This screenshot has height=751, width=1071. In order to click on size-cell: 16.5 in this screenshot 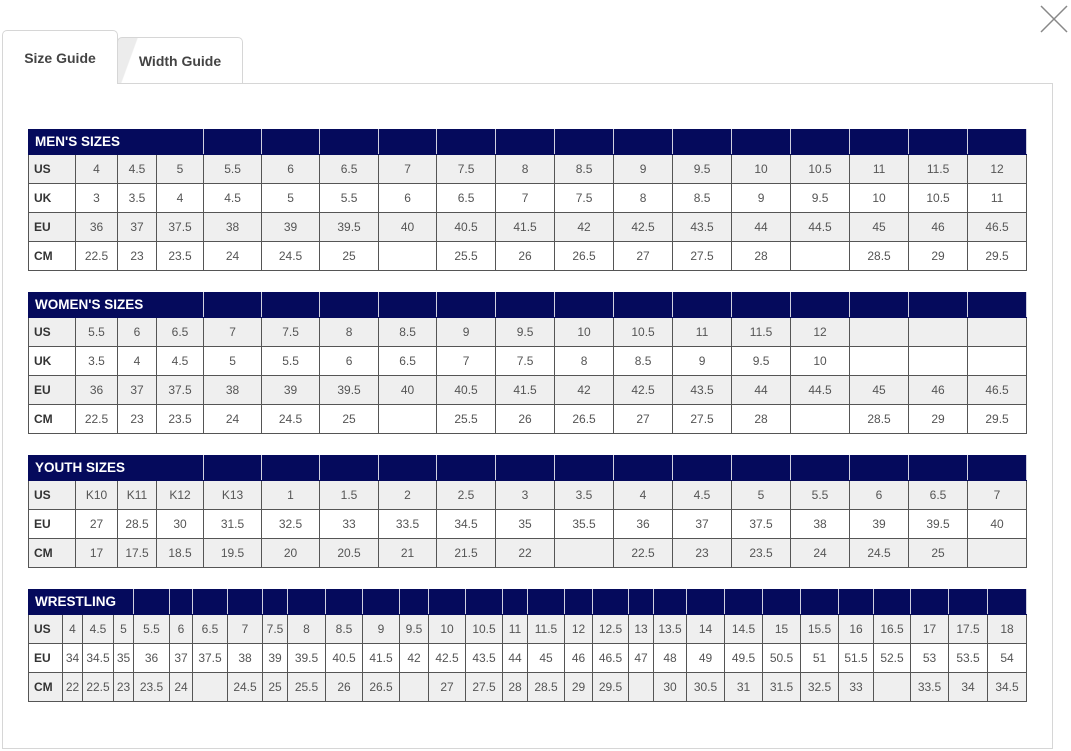, I will do `click(892, 629)`.